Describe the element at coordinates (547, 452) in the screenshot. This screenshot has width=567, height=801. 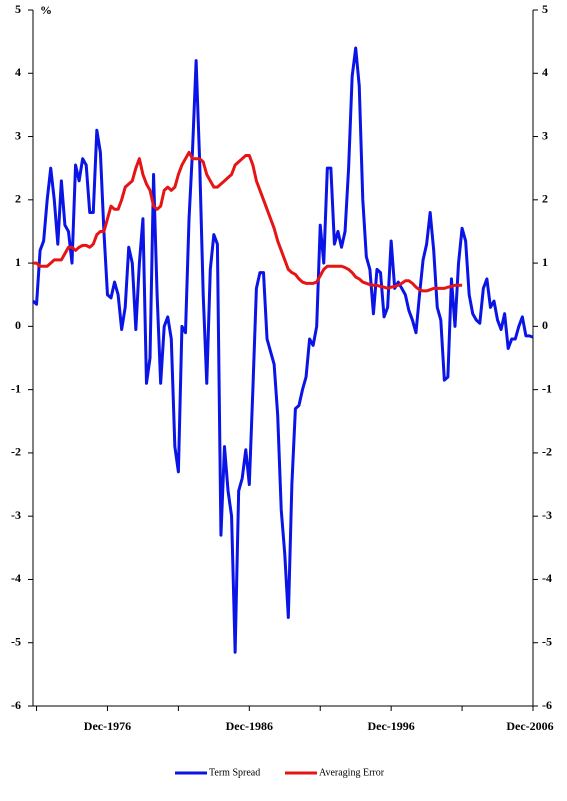
I see `y2-tick-label: -2` at that location.